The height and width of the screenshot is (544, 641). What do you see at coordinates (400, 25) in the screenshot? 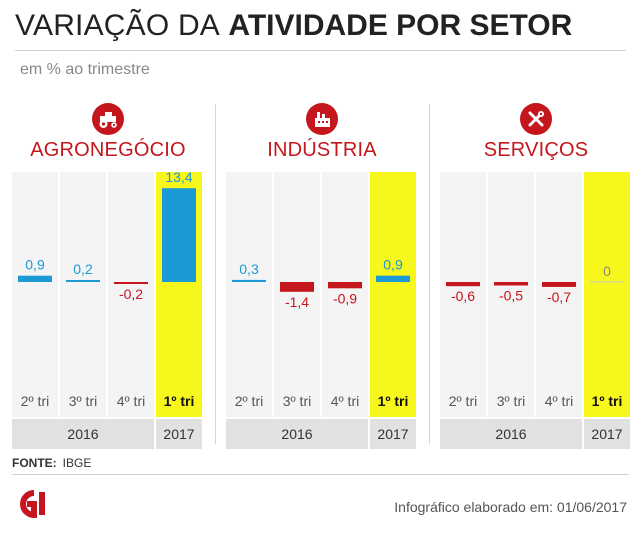
I see `title-bold: ATIVIDADE POR SETOR` at bounding box center [400, 25].